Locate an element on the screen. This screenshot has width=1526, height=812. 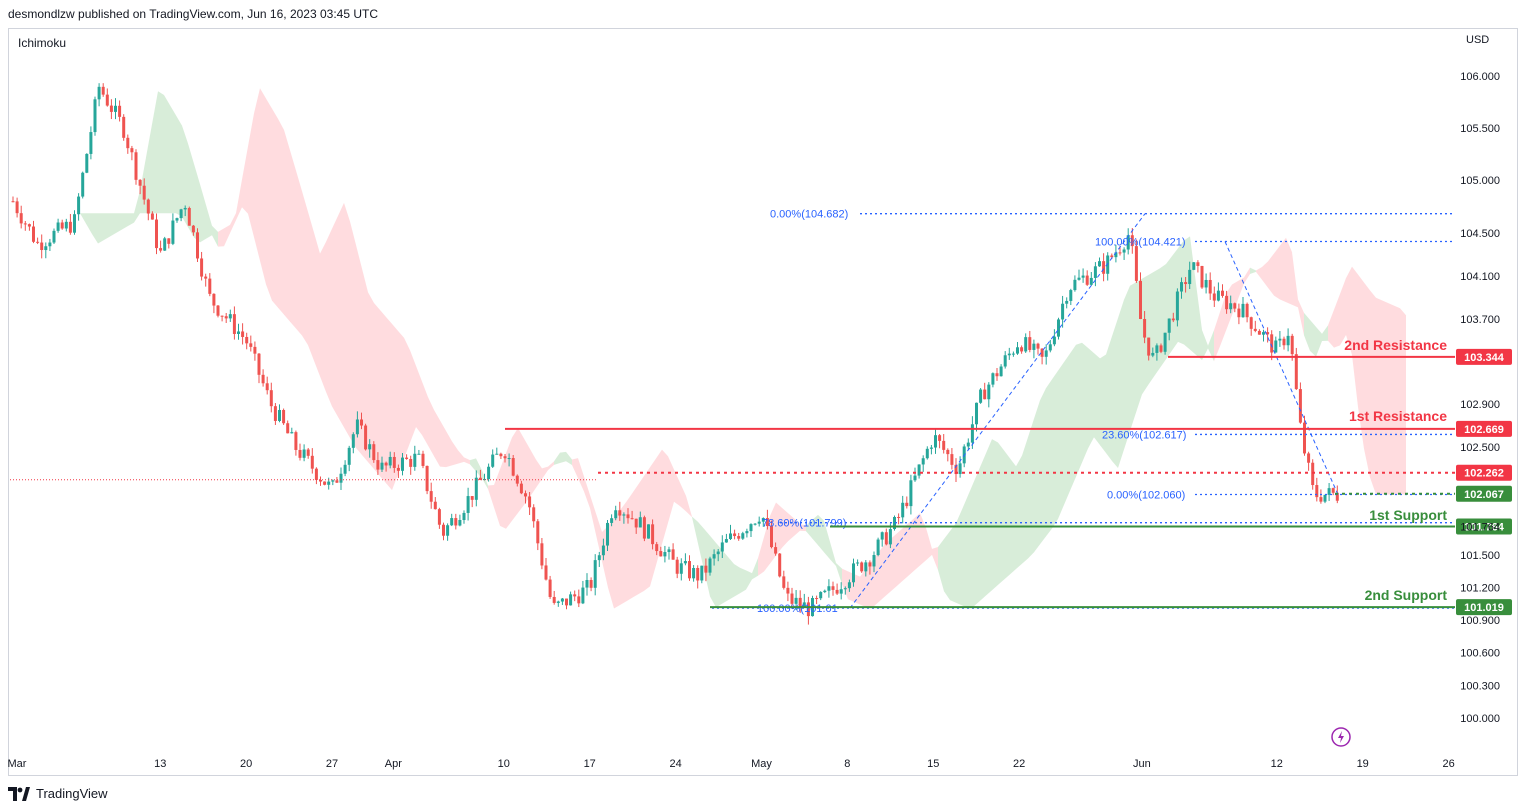
y-tick-label: 100.000 is located at coordinates (1480, 719).